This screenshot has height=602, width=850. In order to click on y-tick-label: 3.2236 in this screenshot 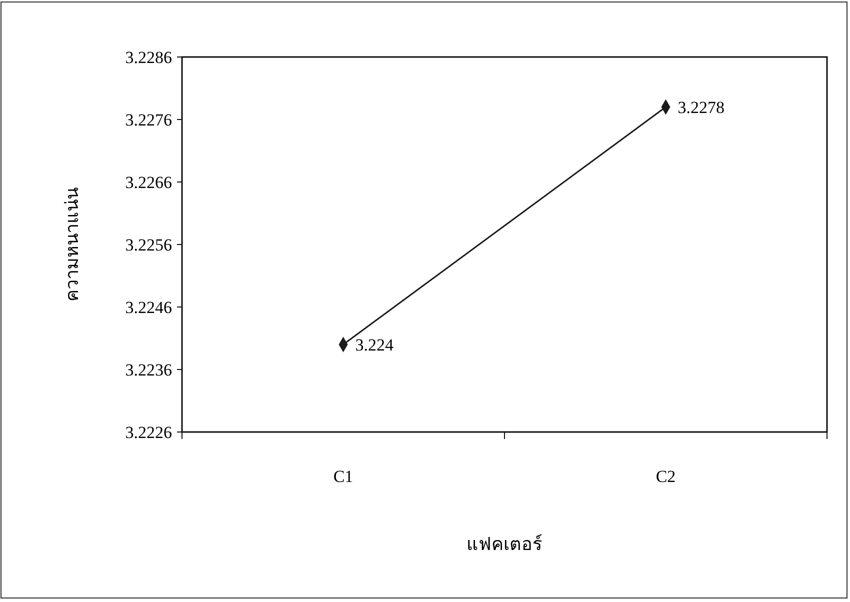, I will do `click(148, 370)`.